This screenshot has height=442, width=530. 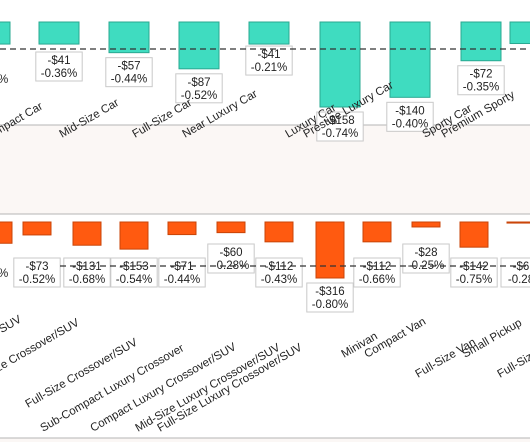 I want to click on bar-bottom-label-11-box, so click(x=474, y=272).